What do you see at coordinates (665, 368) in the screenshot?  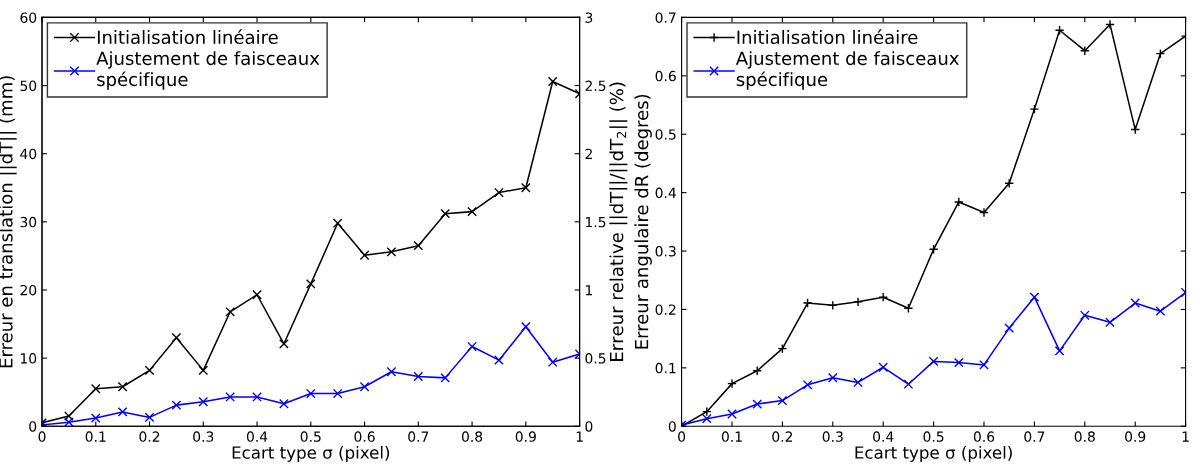 I see `y-tick-label: 0.1` at bounding box center [665, 368].